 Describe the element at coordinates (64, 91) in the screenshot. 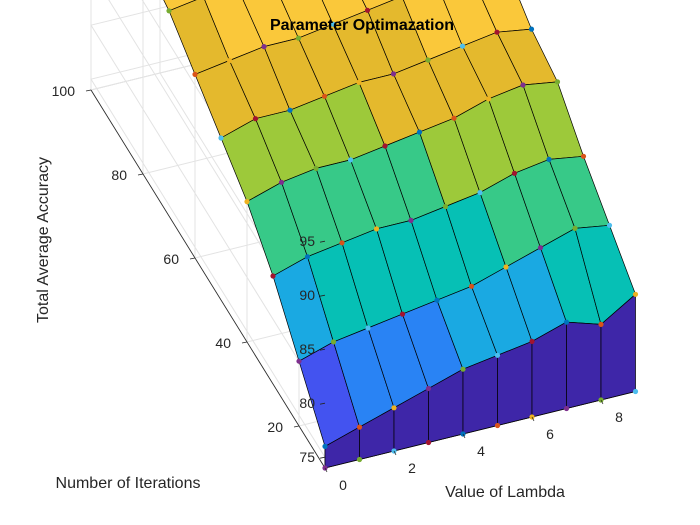

I see `y-tick-label: 100` at that location.